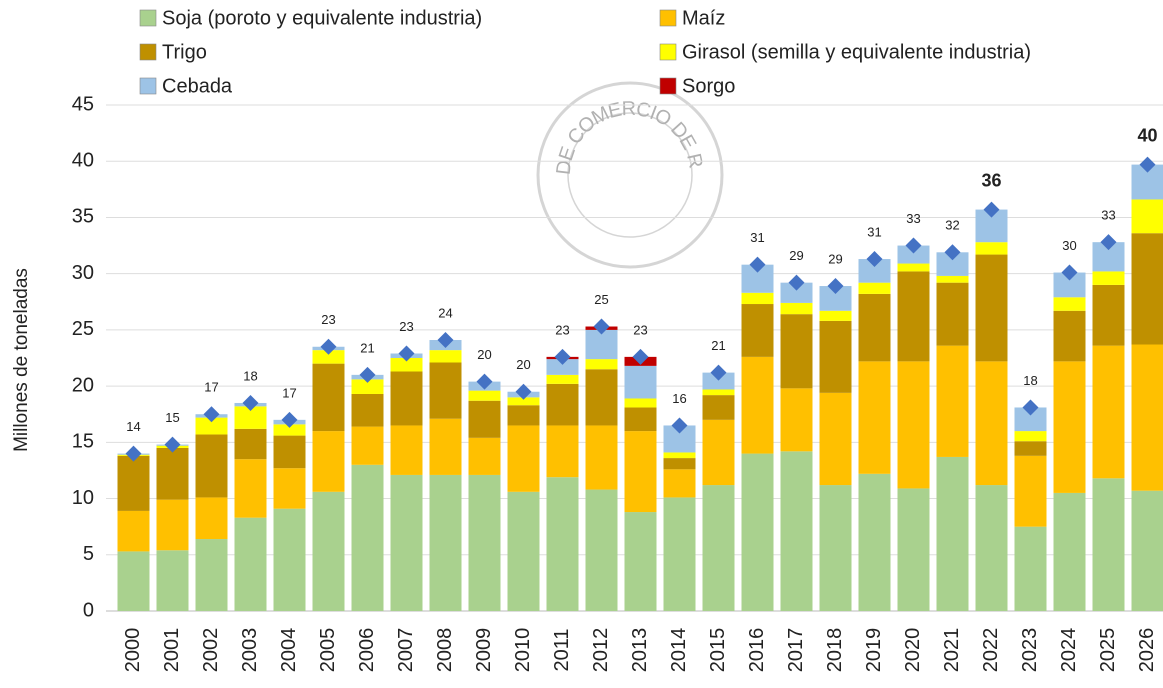  I want to click on y-tick-label: 20, so click(83, 385).